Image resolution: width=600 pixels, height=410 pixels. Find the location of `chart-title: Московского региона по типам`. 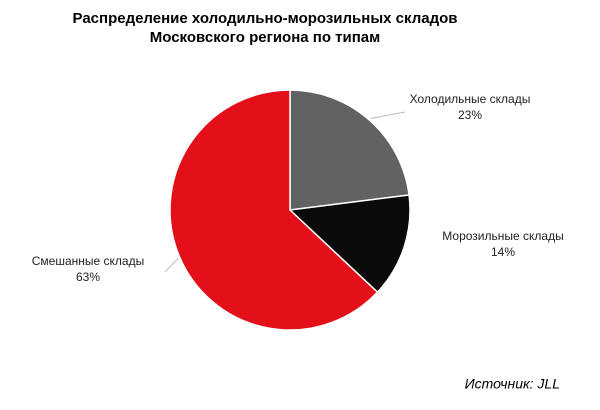

chart-title: Московского региона по типам is located at coordinates (265, 37).